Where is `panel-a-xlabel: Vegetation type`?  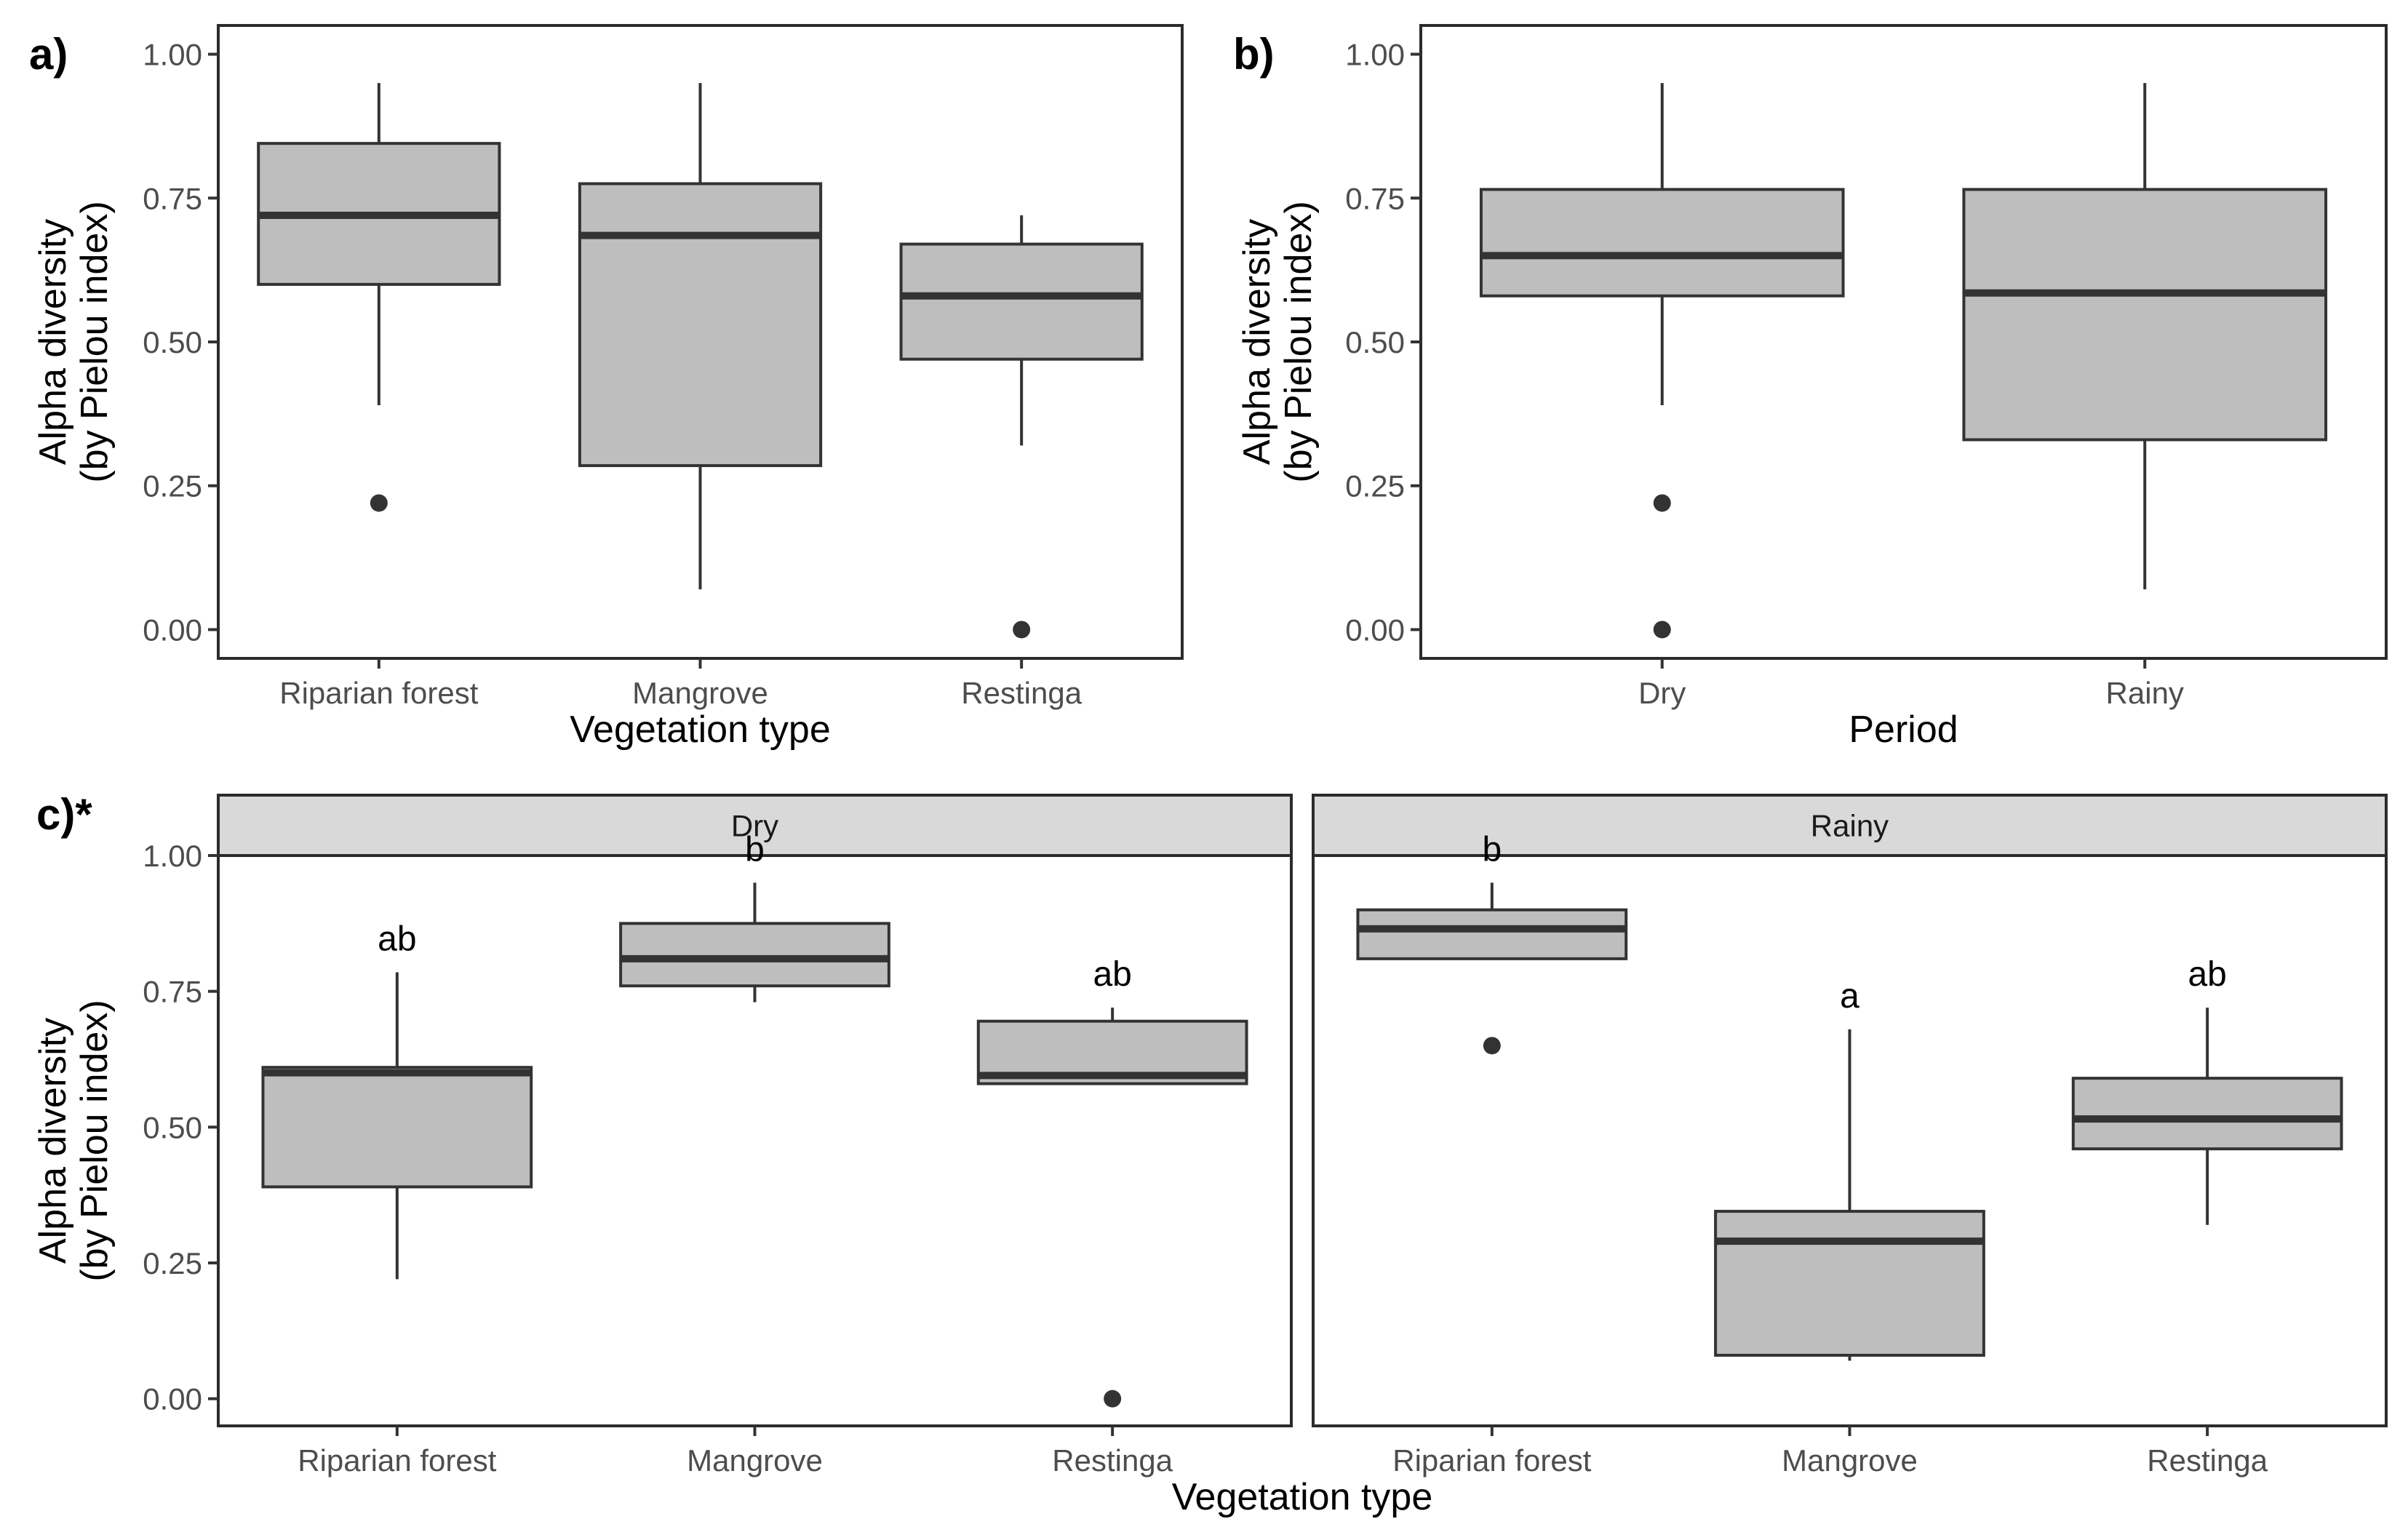
panel-a-xlabel: Vegetation type is located at coordinates (701, 730).